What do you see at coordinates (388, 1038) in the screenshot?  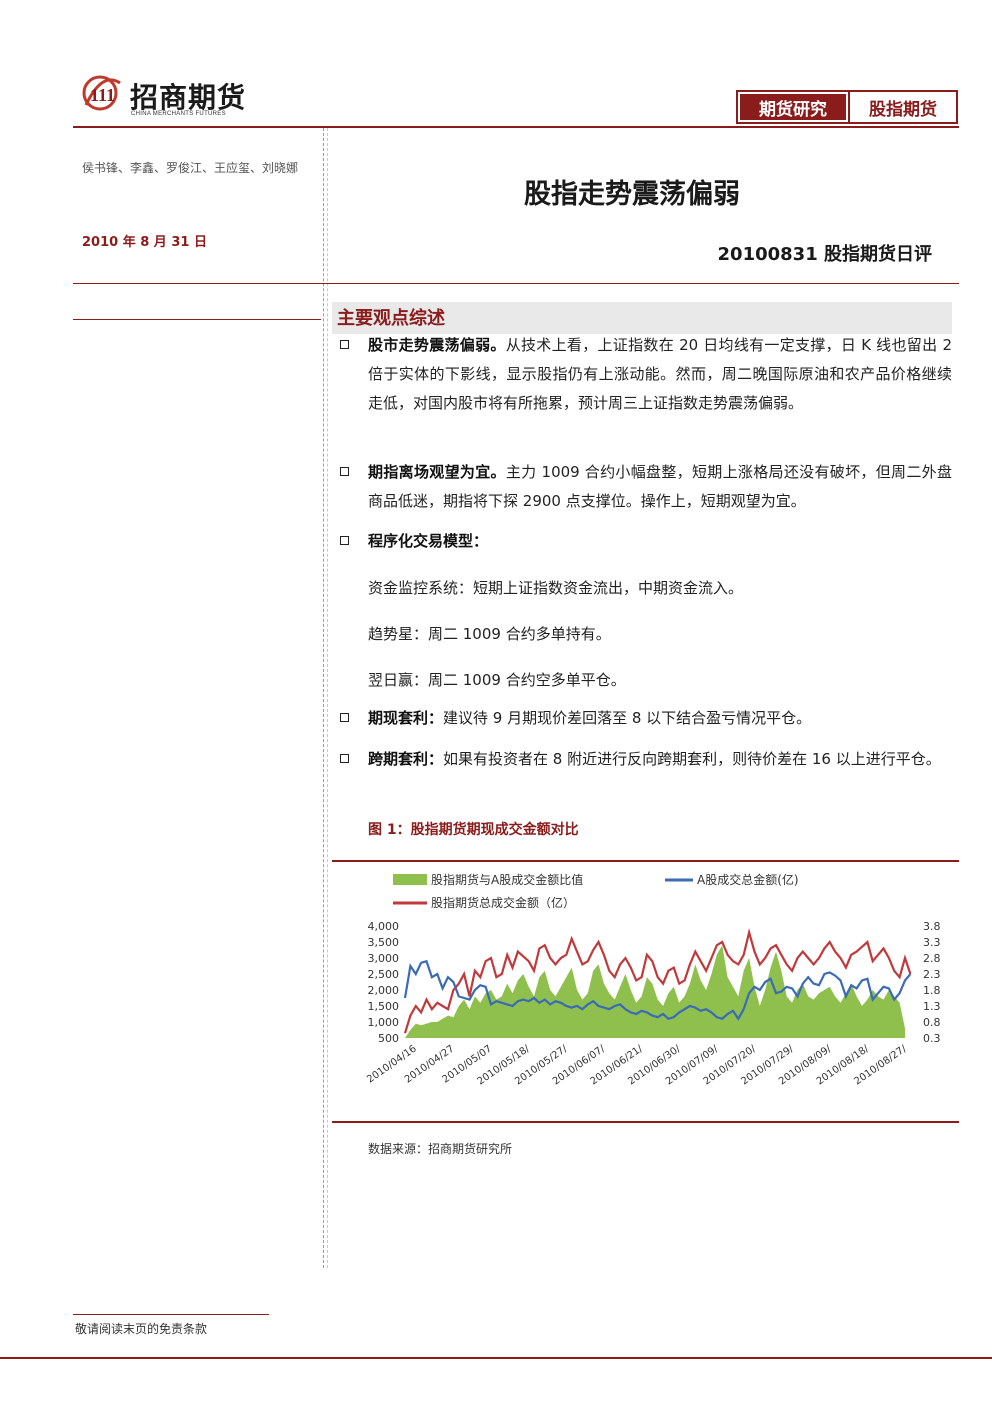 I see `y-left-tick-label: 500` at bounding box center [388, 1038].